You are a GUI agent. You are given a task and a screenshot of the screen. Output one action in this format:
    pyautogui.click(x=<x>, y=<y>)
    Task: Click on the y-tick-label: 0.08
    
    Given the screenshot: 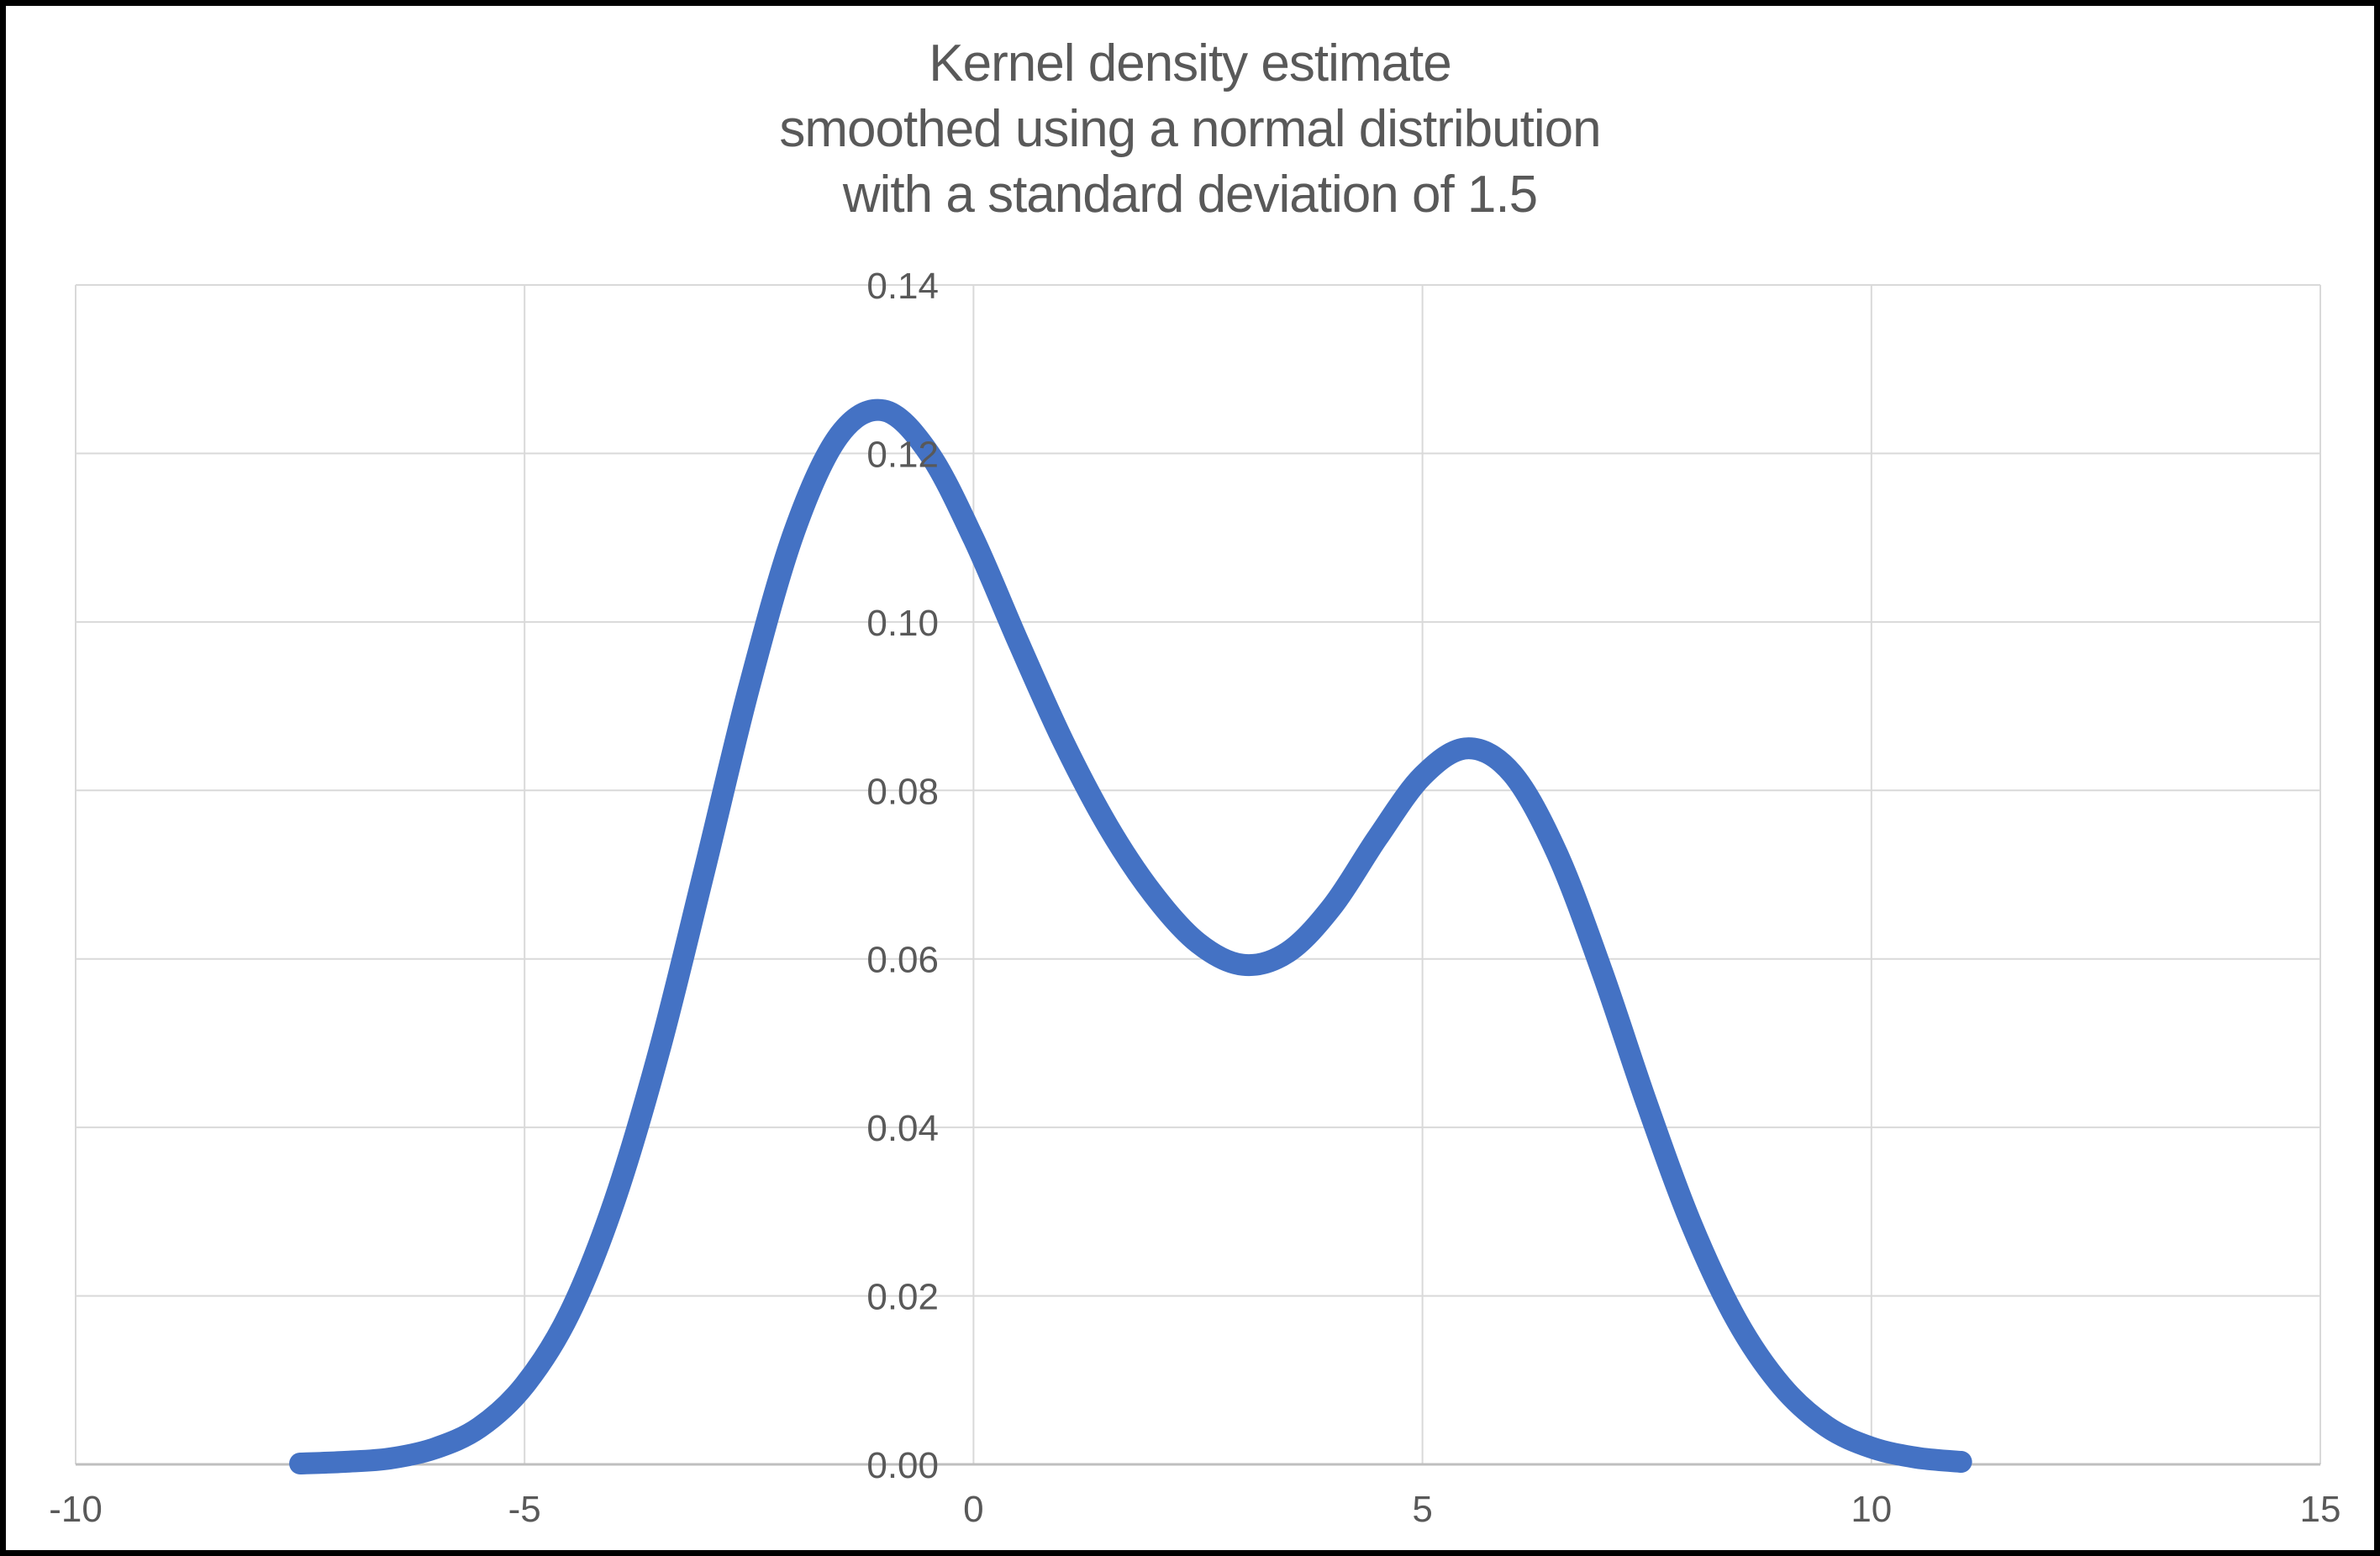 What is the action you would take?
    pyautogui.click(x=902, y=791)
    